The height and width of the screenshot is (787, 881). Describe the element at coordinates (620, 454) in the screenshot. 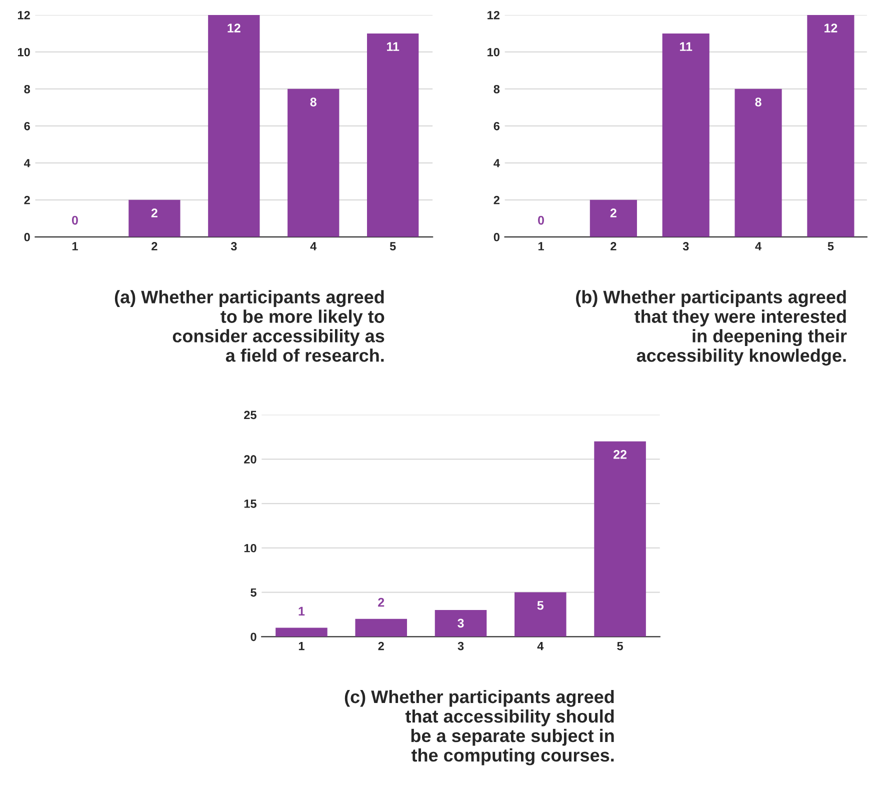

I see `data-label: 22` at that location.